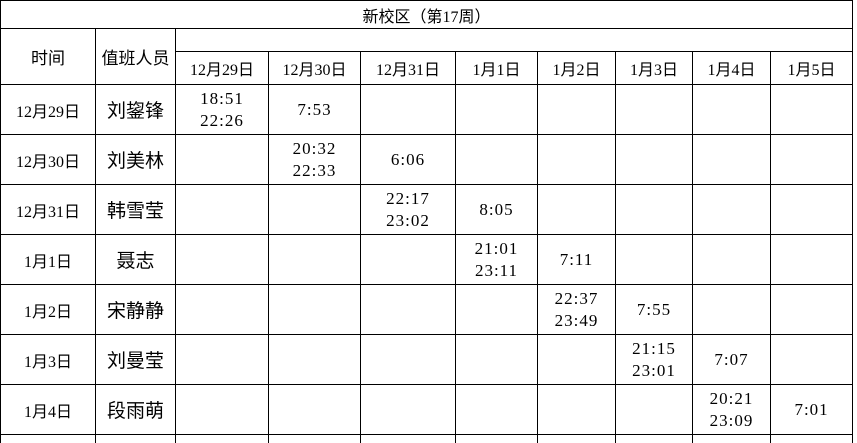 The image size is (857, 443). What do you see at coordinates (731, 398) in the screenshot?
I see `punch-time: 20:21` at bounding box center [731, 398].